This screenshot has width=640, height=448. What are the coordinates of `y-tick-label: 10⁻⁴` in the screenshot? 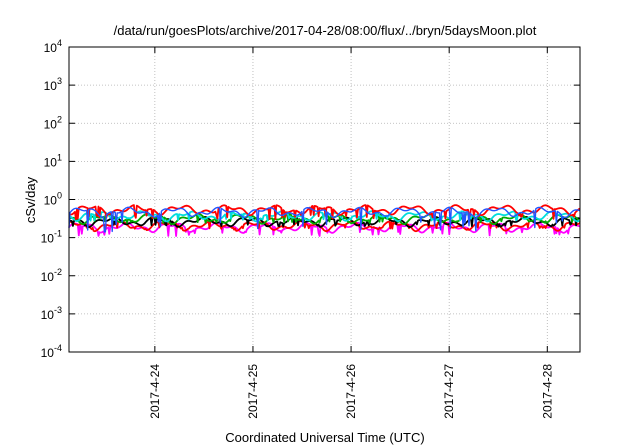 It's located at (51, 351).